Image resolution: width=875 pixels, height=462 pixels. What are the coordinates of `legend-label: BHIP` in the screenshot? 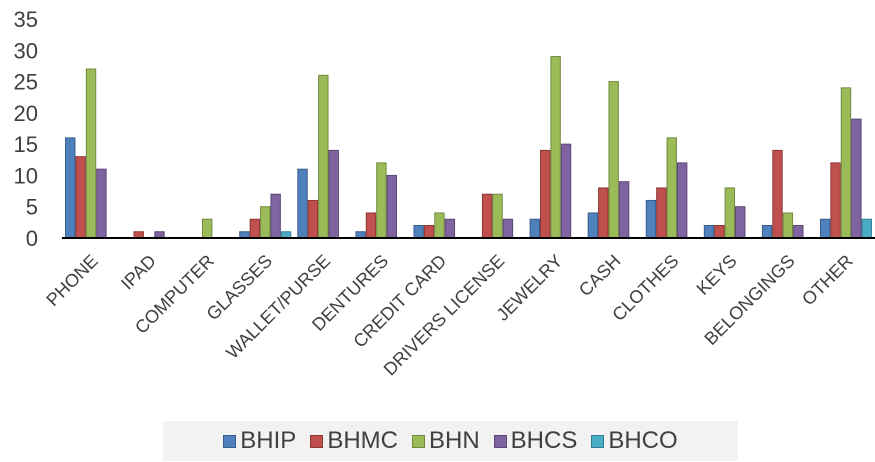 It's located at (268, 440).